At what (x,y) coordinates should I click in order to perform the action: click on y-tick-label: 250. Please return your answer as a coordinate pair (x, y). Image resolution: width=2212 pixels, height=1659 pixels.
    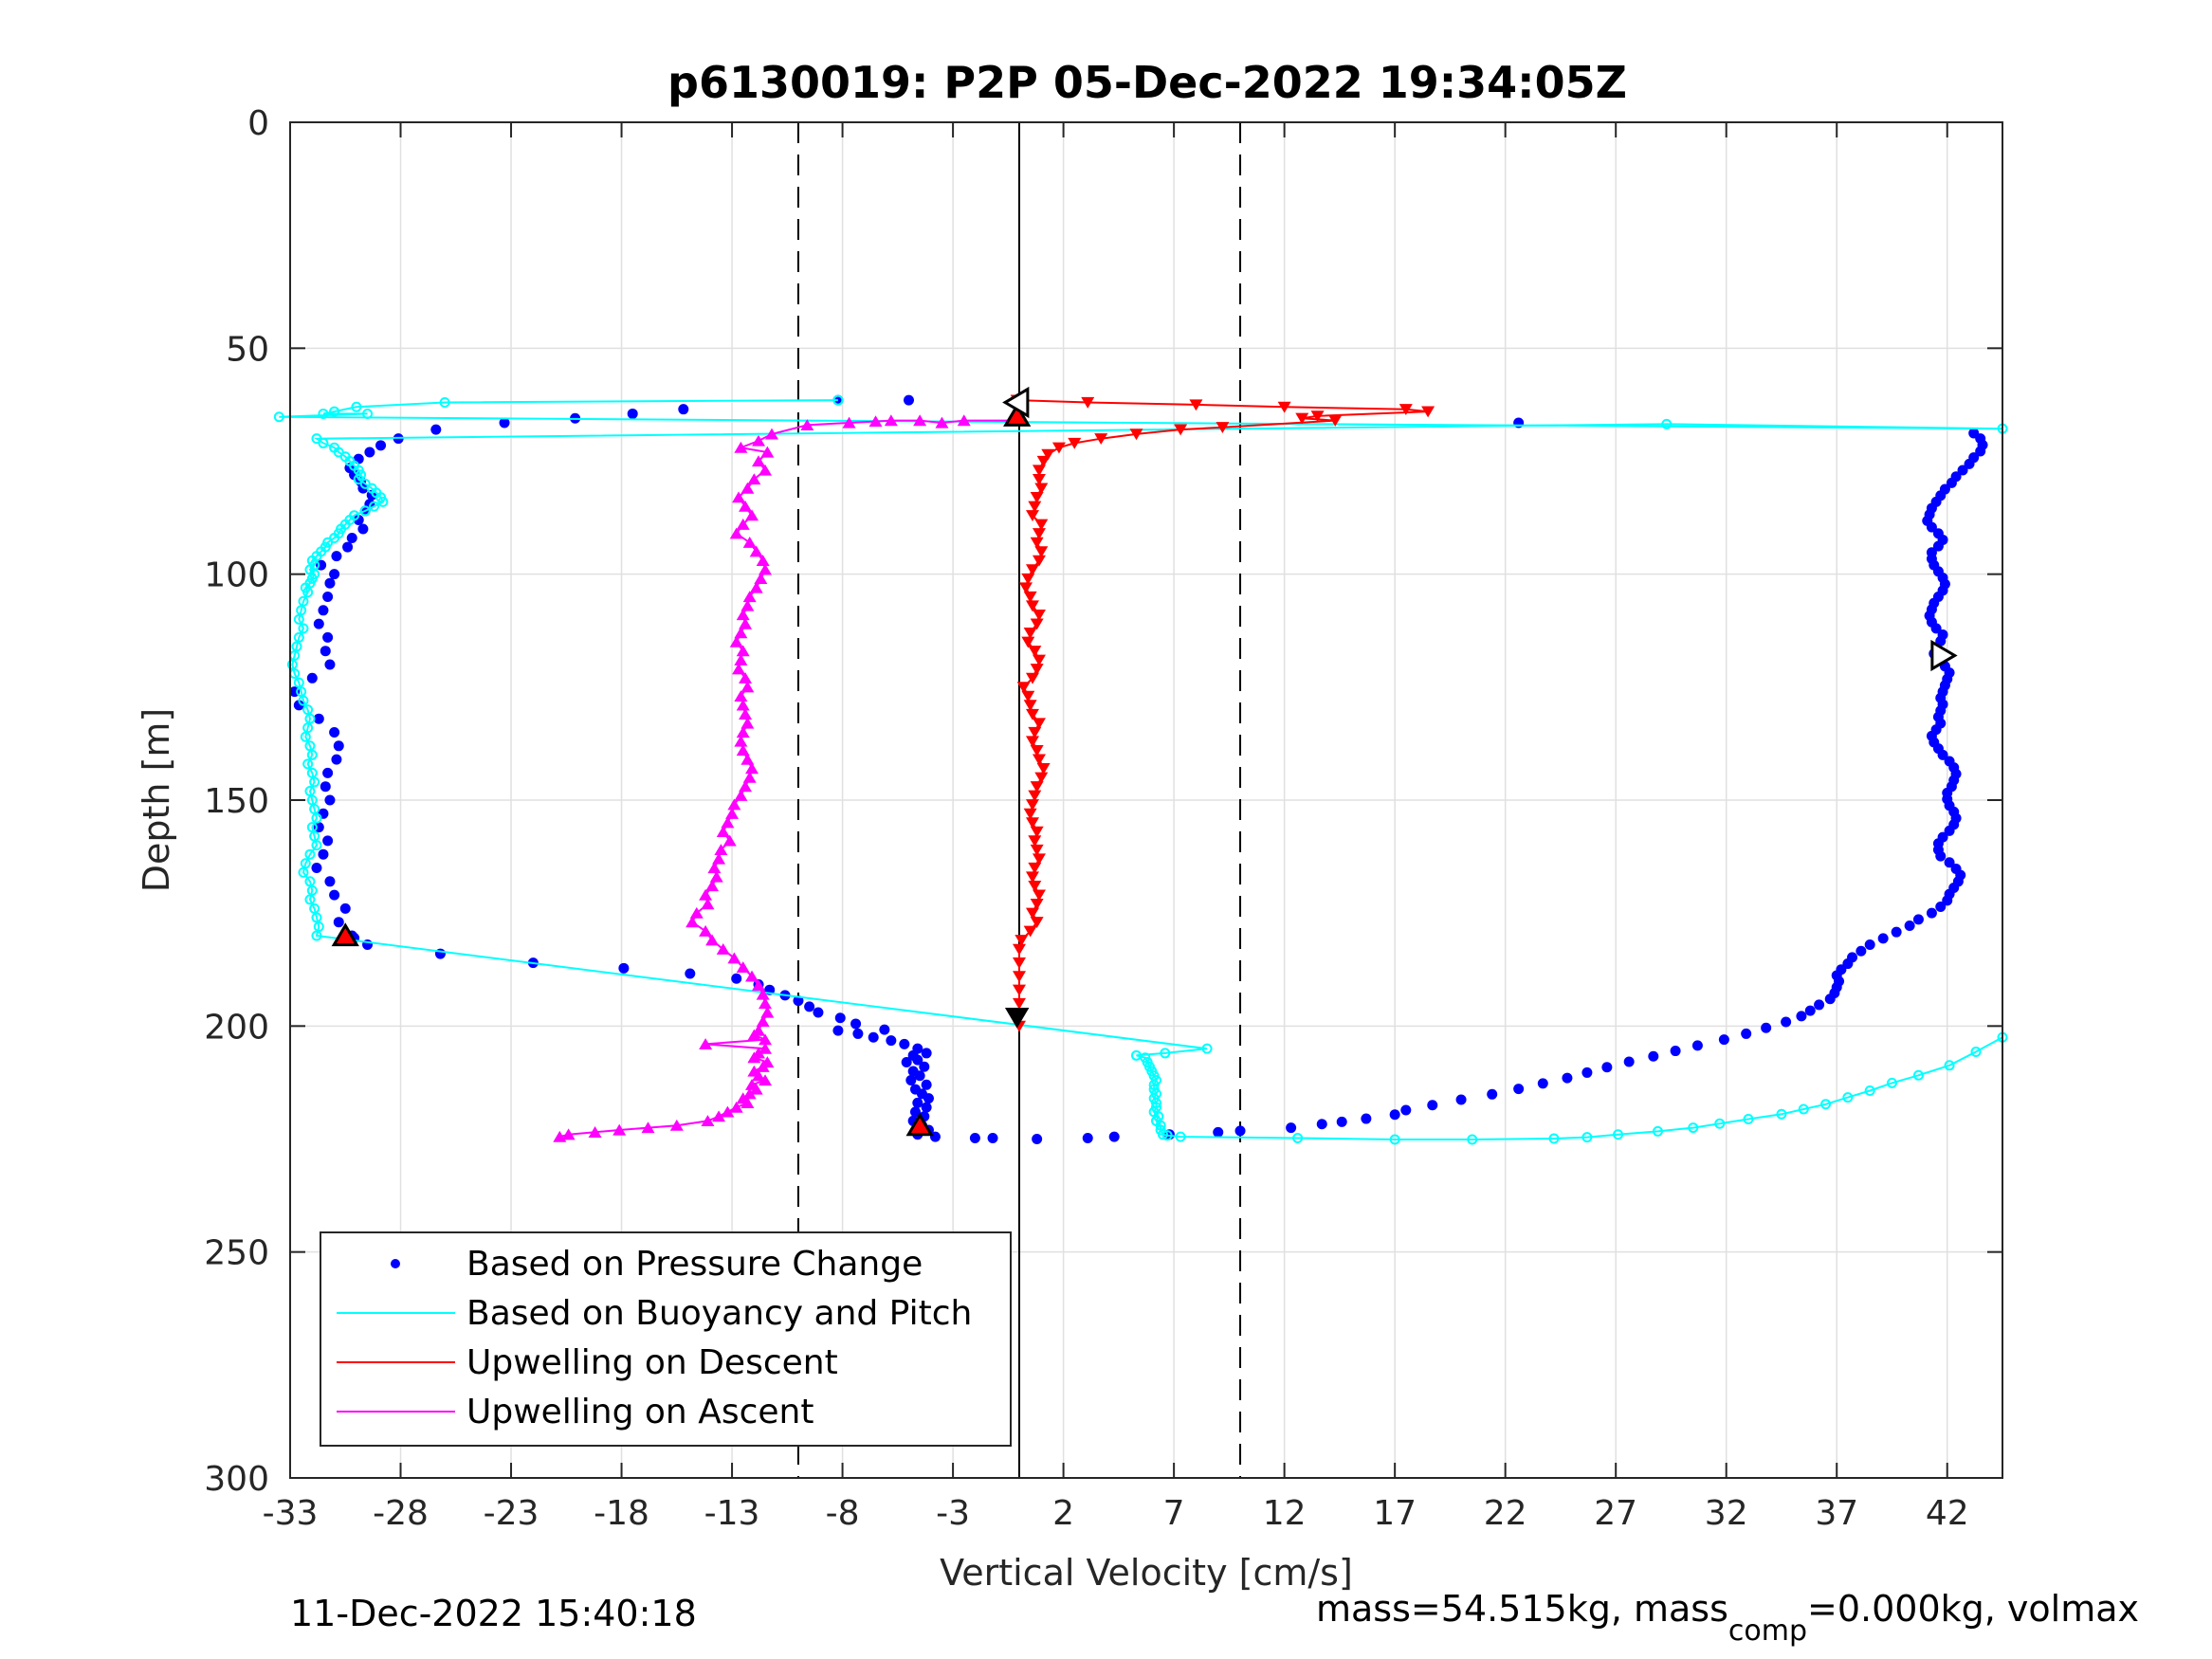
    Looking at the image, I should click on (236, 1253).